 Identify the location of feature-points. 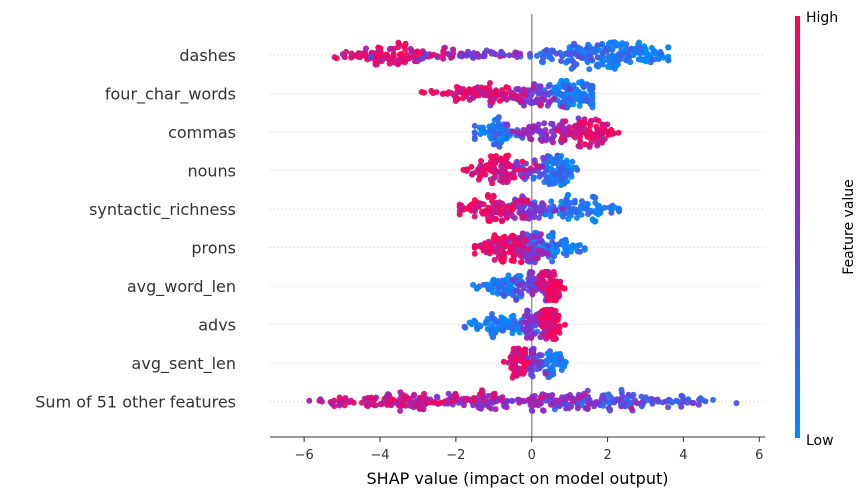
(514, 324).